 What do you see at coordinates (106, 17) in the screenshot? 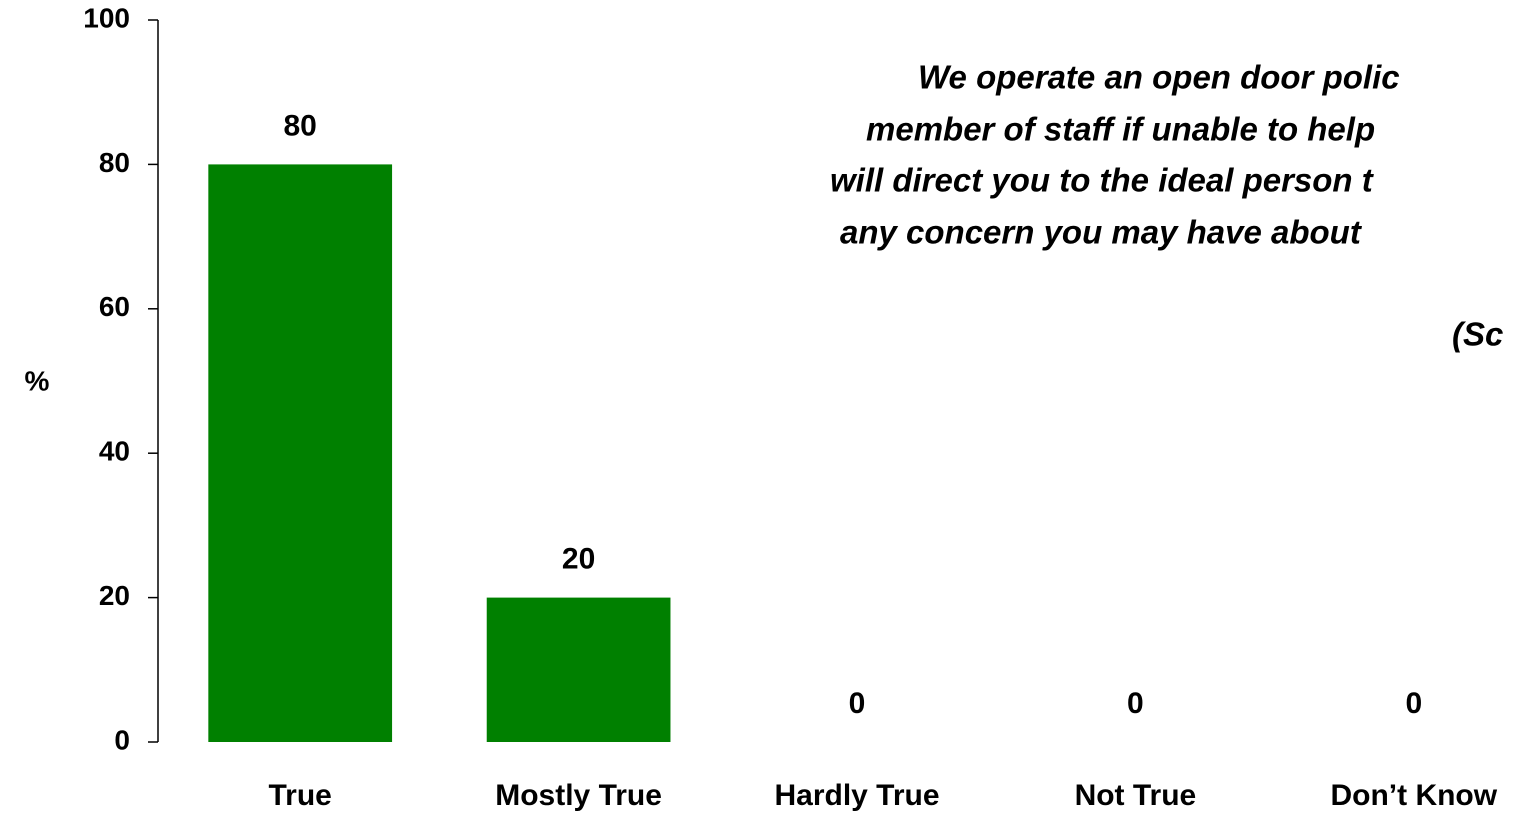
I see `y-tick-label: 100` at bounding box center [106, 17].